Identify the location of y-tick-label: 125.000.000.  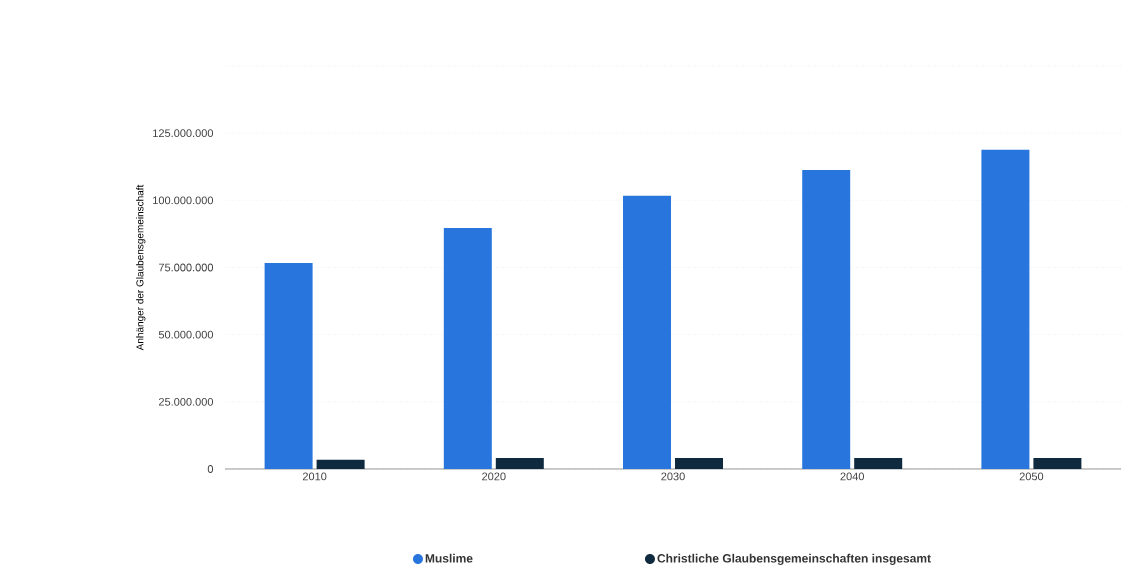
(183, 133).